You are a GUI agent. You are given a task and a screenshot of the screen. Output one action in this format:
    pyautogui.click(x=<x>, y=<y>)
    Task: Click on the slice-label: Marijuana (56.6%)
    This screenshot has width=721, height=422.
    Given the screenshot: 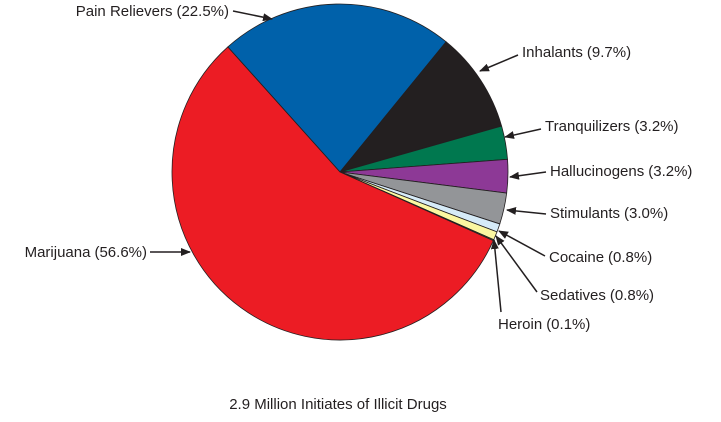 What is the action you would take?
    pyautogui.click(x=86, y=252)
    